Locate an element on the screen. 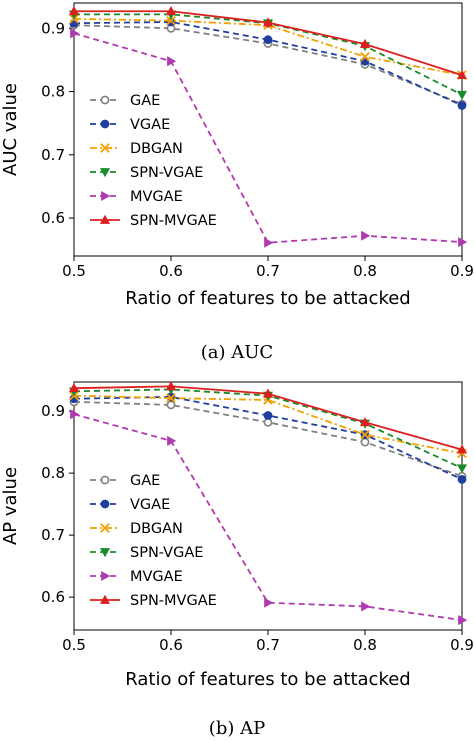 This screenshot has width=474, height=741. chart-caption: (b) AP is located at coordinates (237, 728).